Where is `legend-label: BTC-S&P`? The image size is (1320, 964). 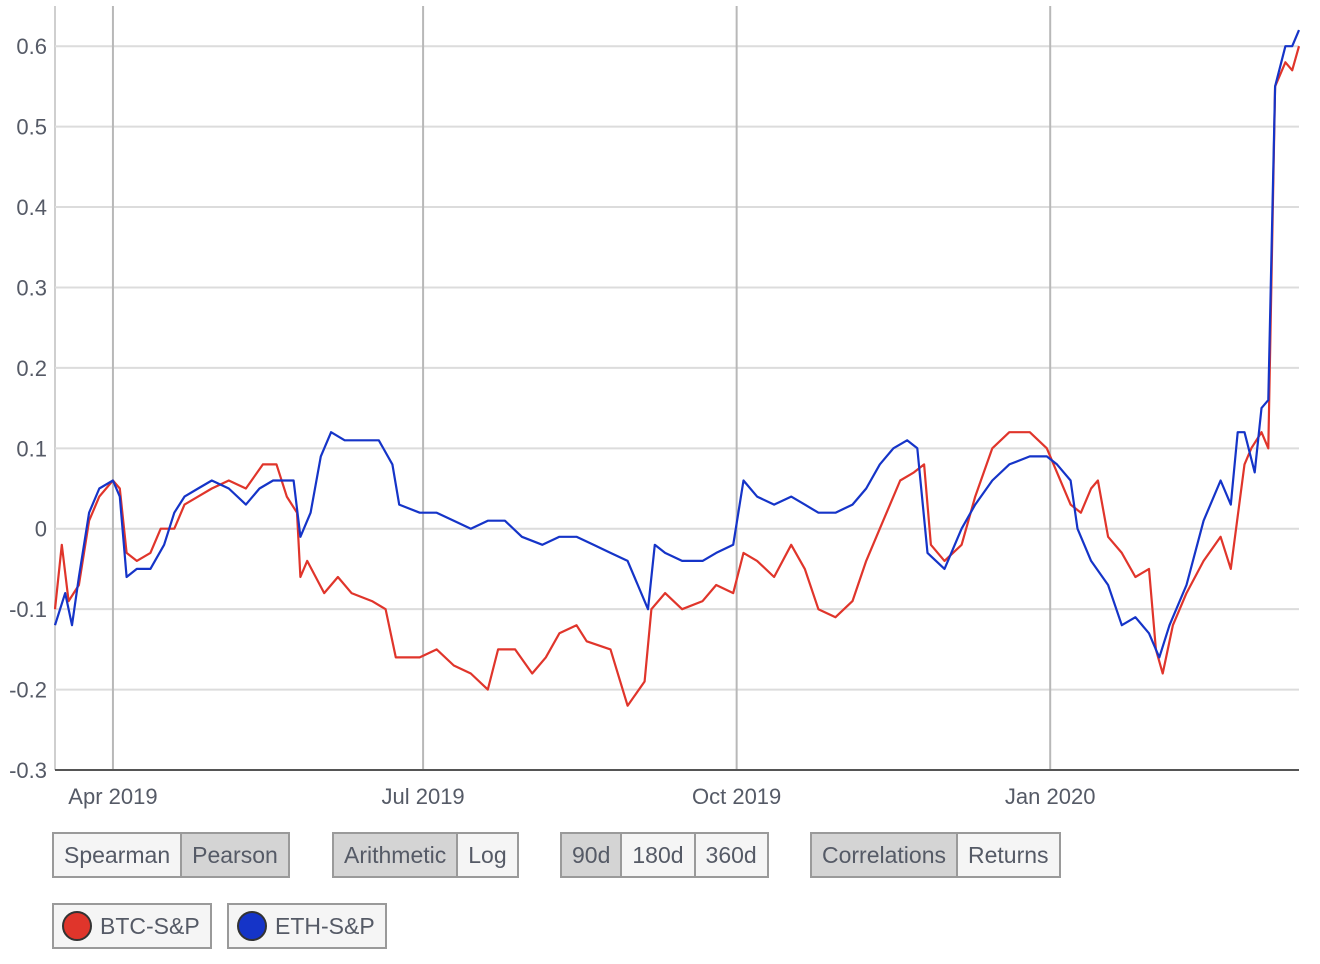
legend-label: BTC-S&P is located at coordinates (150, 925).